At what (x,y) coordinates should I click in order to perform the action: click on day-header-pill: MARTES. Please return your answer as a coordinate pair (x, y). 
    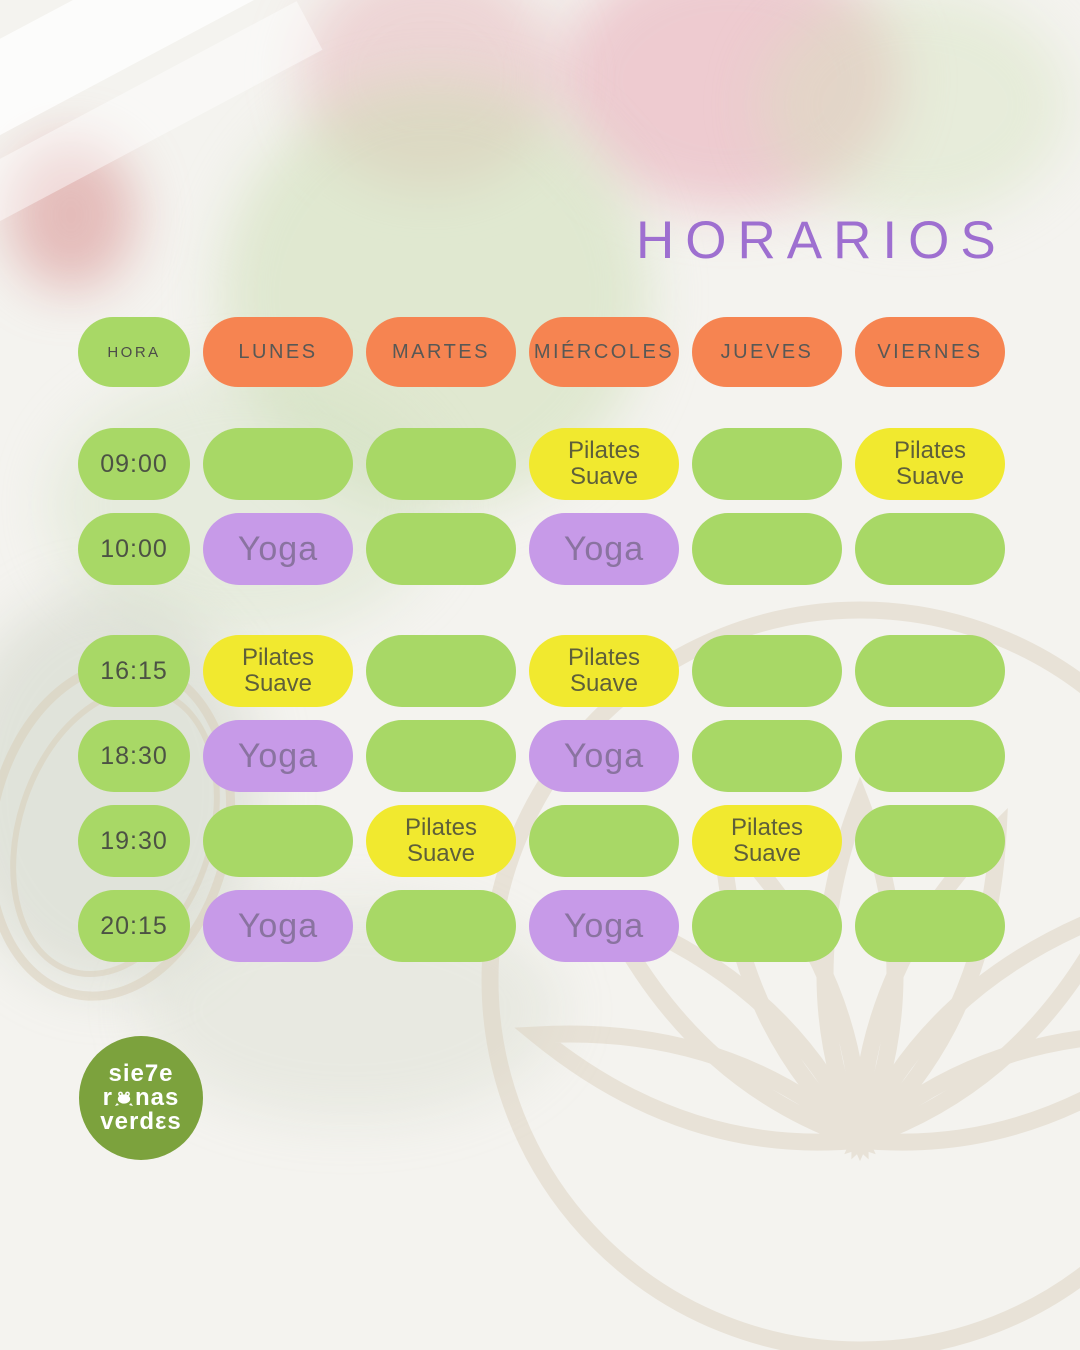
    Looking at the image, I should click on (441, 352).